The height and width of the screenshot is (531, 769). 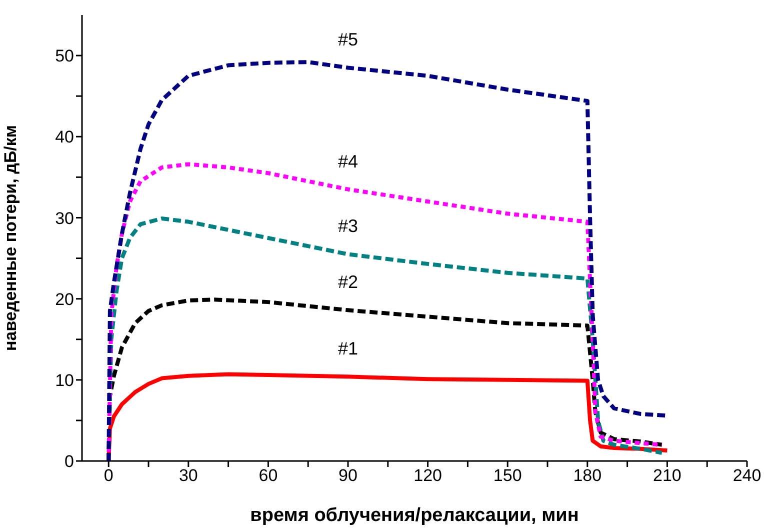 What do you see at coordinates (69, 462) in the screenshot?
I see `y-tick-label: 0` at bounding box center [69, 462].